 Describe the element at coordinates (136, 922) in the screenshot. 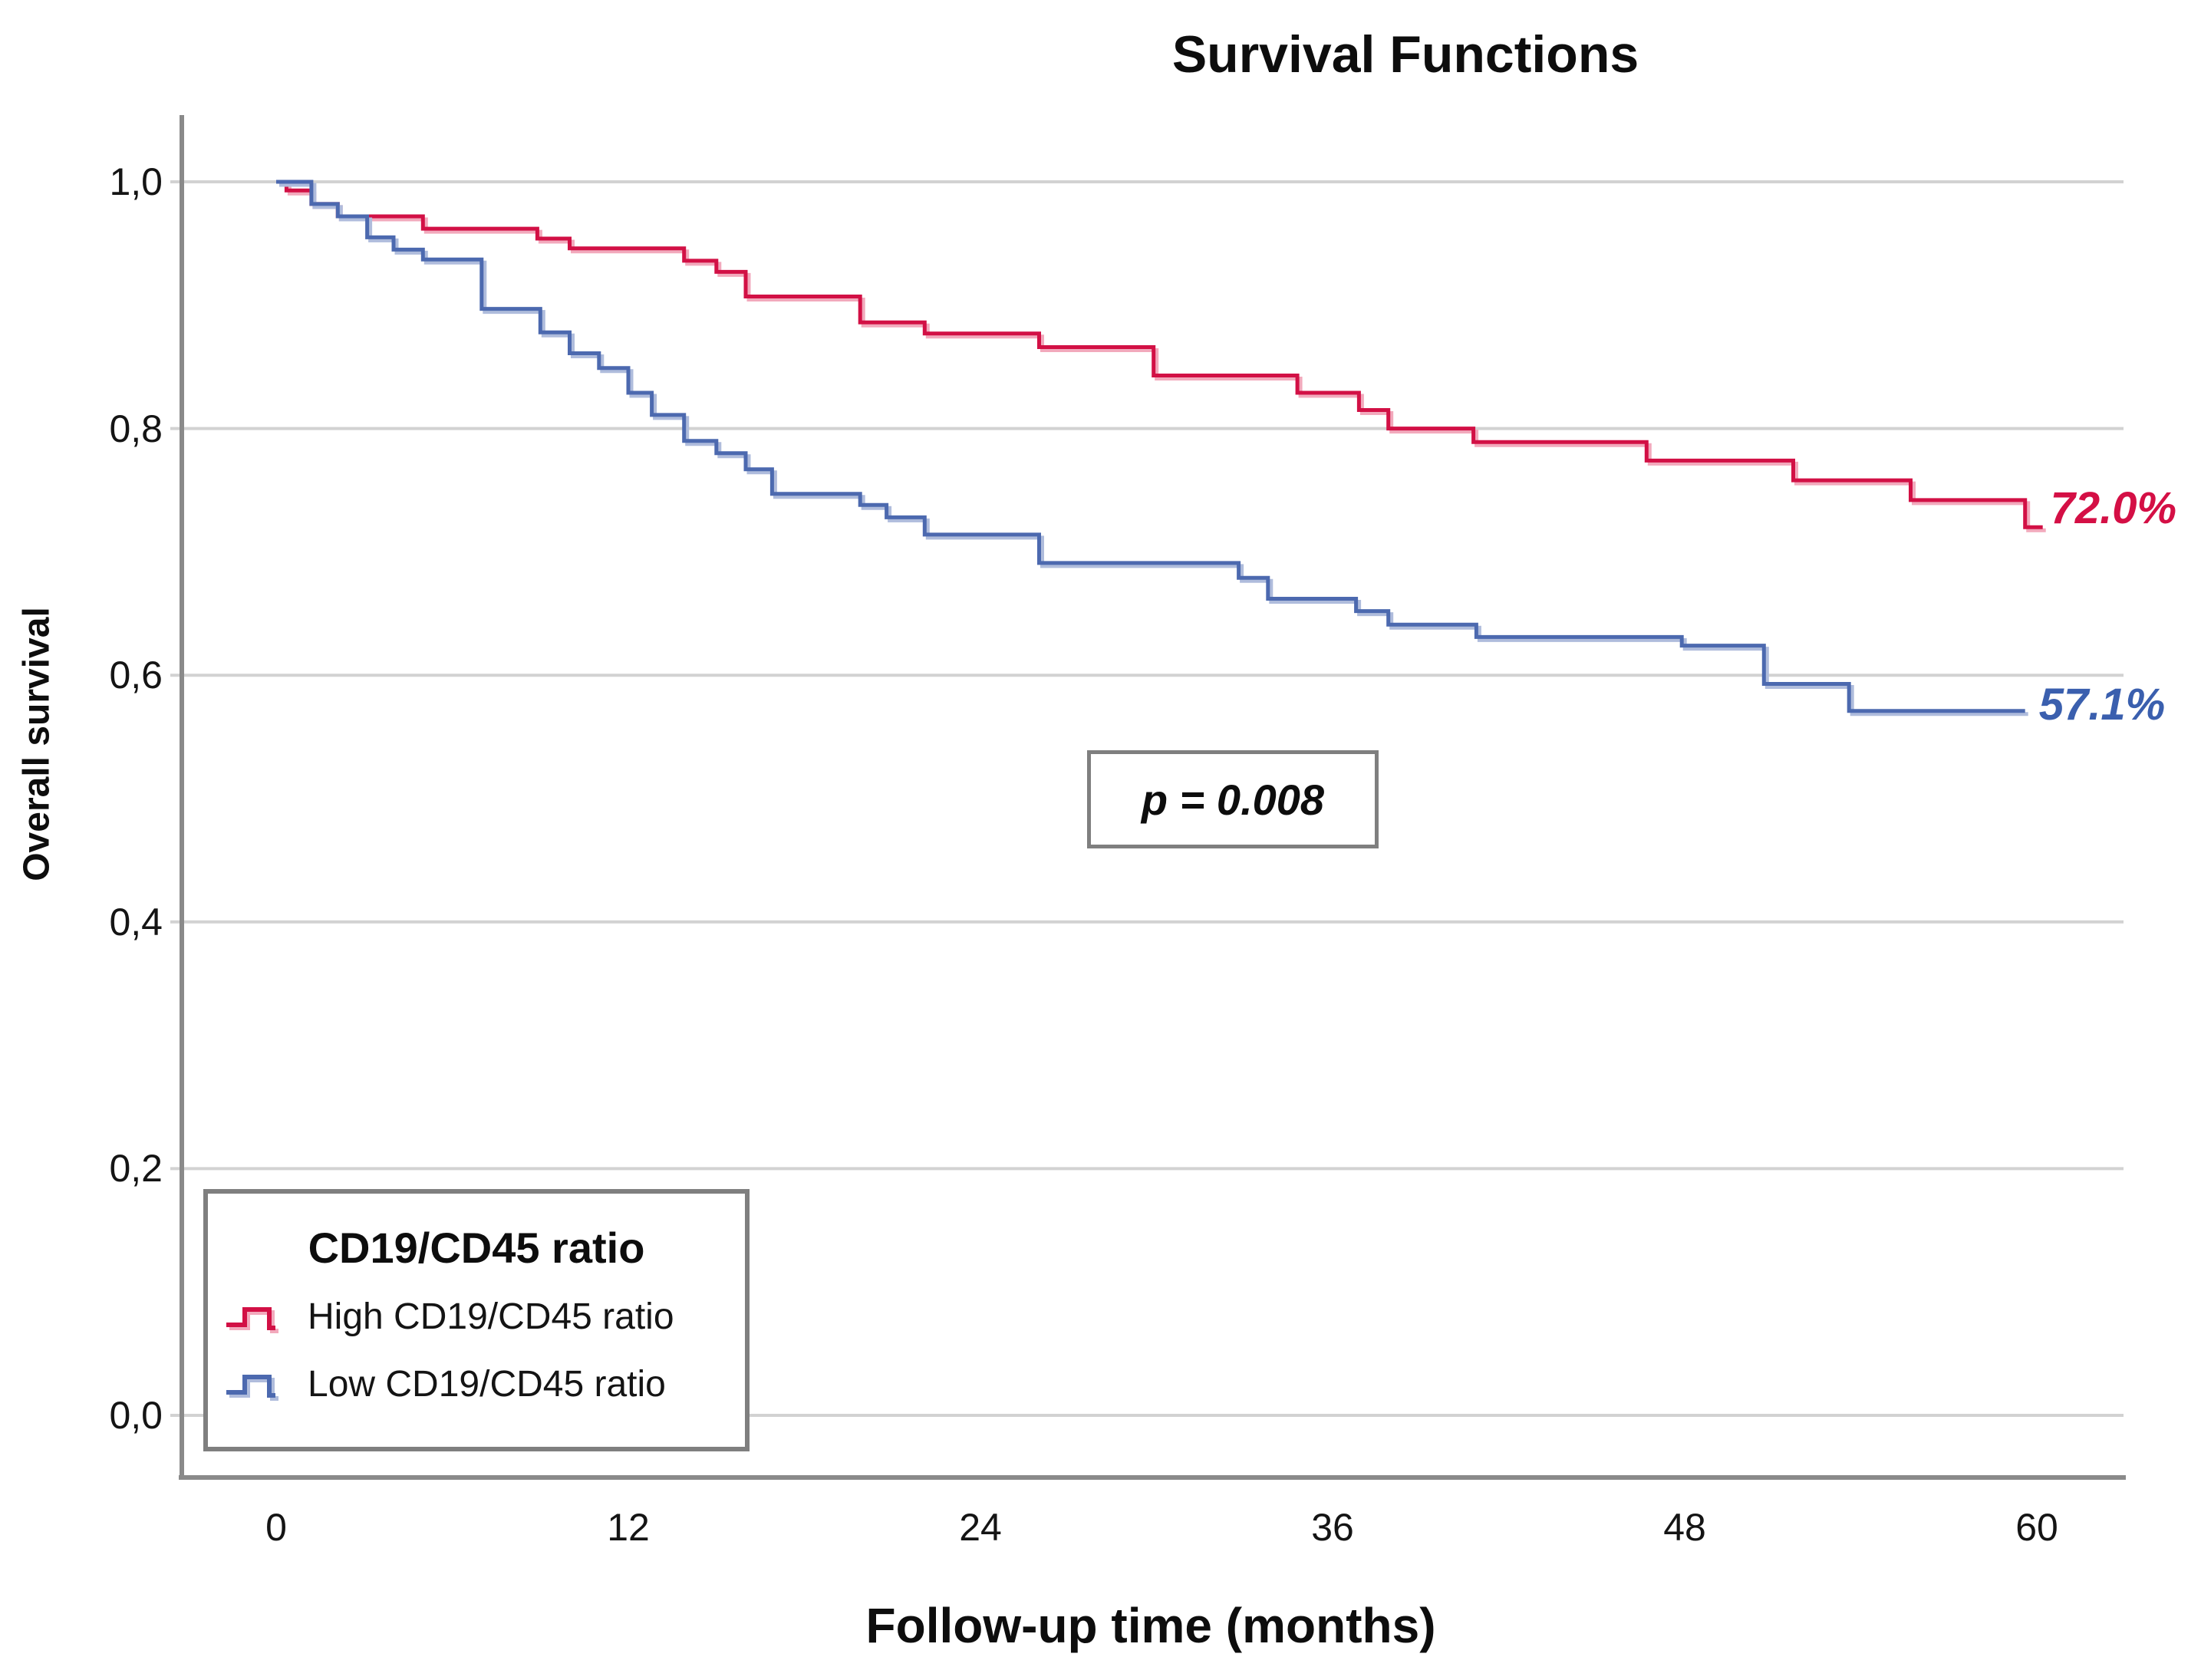

I see `y-tick-label: 0,4` at that location.